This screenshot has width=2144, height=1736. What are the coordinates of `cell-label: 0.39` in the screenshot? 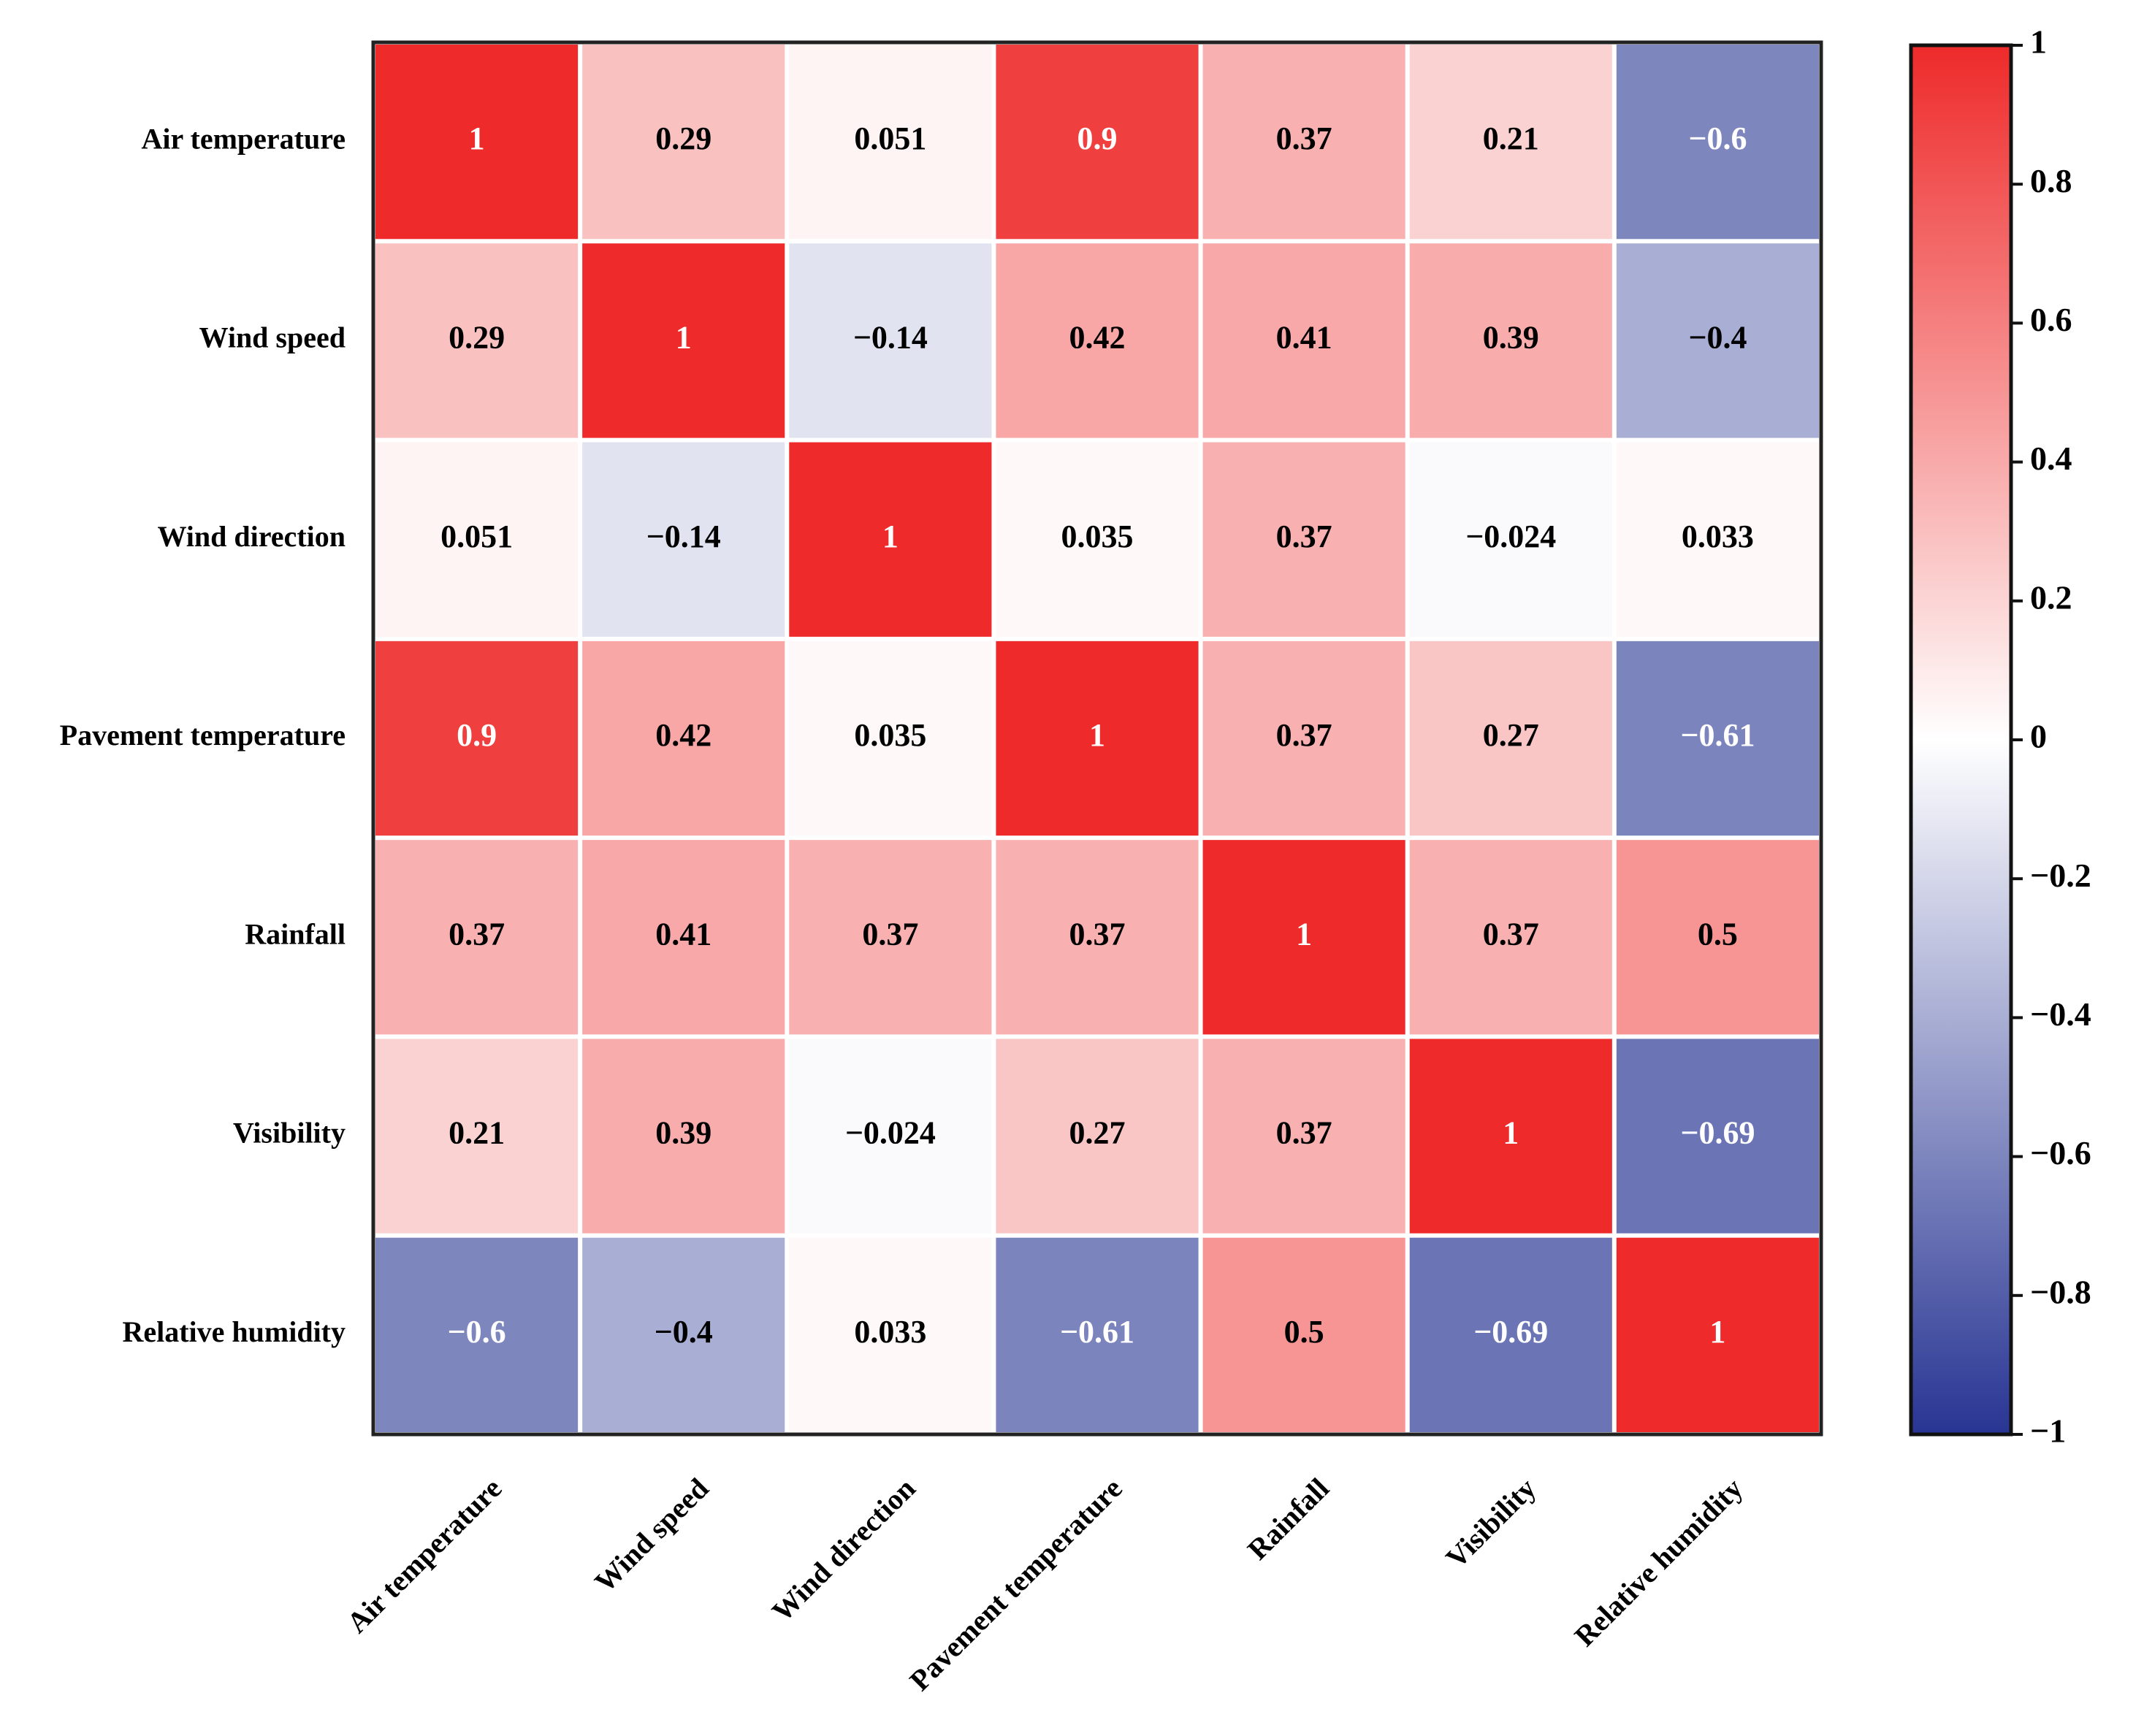 It's located at (1511, 338).